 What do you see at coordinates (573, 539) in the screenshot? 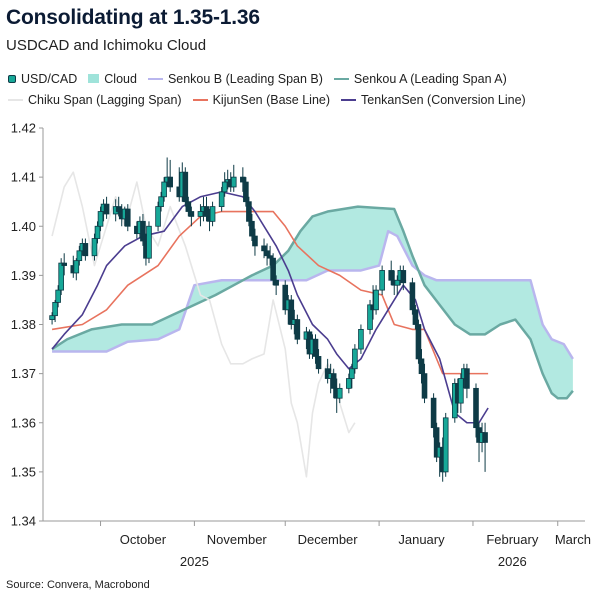
I see `x-month-label: March` at bounding box center [573, 539].